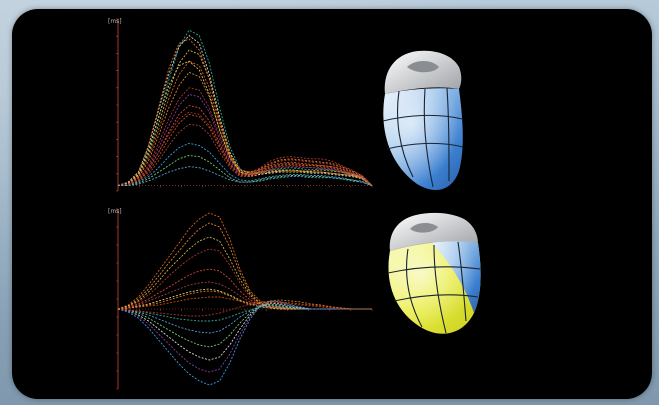  I want to click on heart-model-top, so click(423, 120).